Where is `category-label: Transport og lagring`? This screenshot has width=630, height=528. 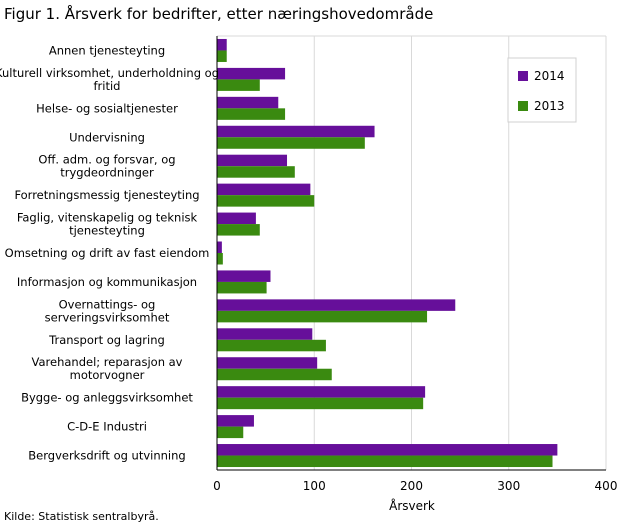 category-label: Transport og lagring is located at coordinates (106, 340).